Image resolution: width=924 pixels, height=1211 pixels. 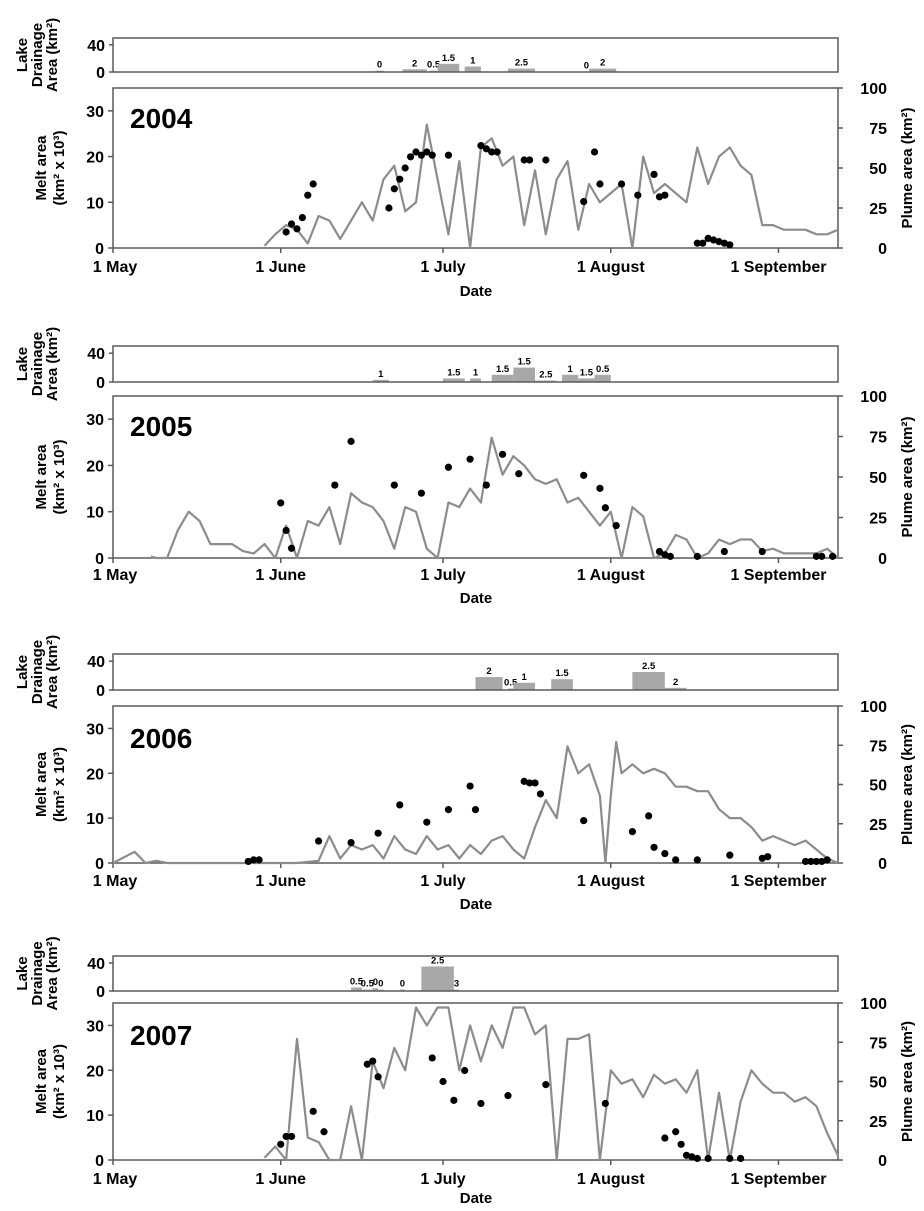 What do you see at coordinates (52, 672) in the screenshot?
I see `drainage-axis-label-line: Area (km²)` at bounding box center [52, 672].